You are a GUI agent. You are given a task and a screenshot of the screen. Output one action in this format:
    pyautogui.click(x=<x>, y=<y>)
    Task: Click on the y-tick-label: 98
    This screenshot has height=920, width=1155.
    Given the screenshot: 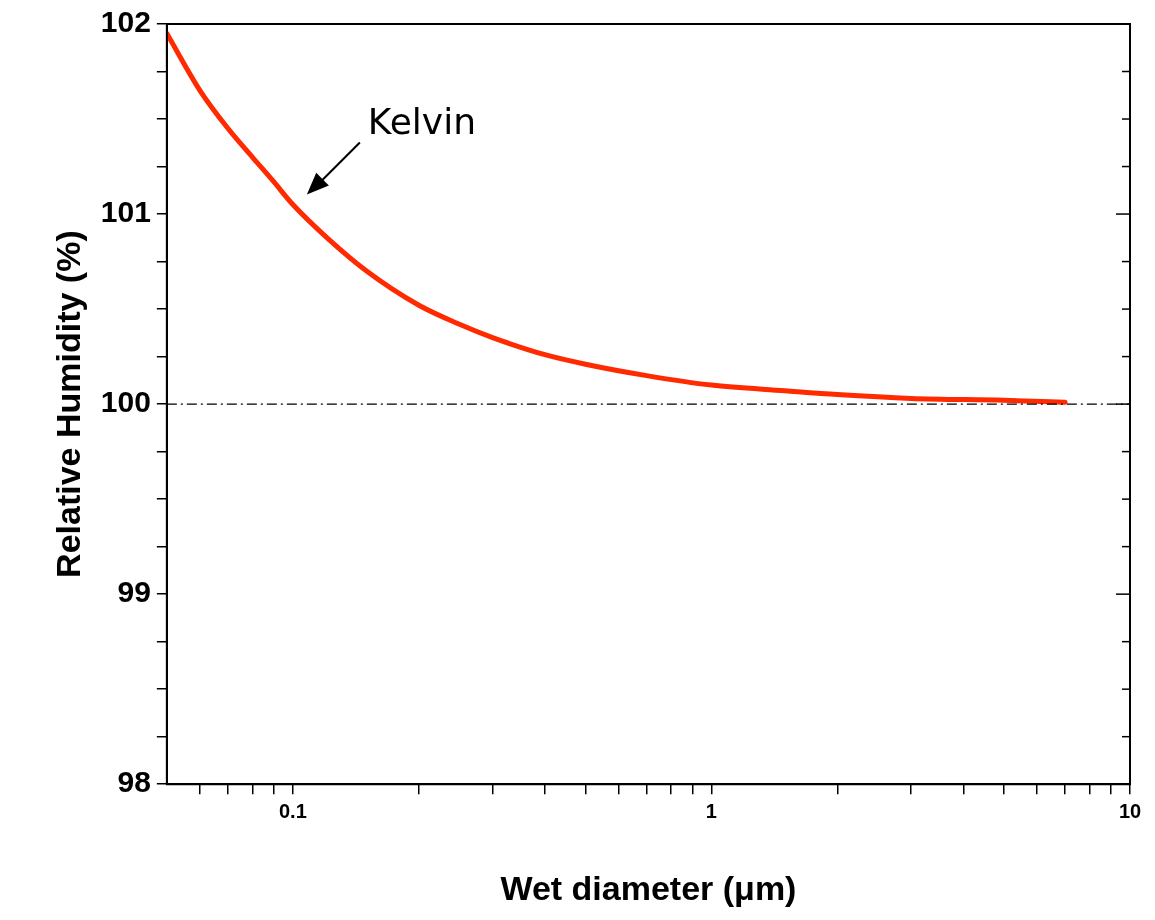 What is the action you would take?
    pyautogui.click(x=134, y=782)
    